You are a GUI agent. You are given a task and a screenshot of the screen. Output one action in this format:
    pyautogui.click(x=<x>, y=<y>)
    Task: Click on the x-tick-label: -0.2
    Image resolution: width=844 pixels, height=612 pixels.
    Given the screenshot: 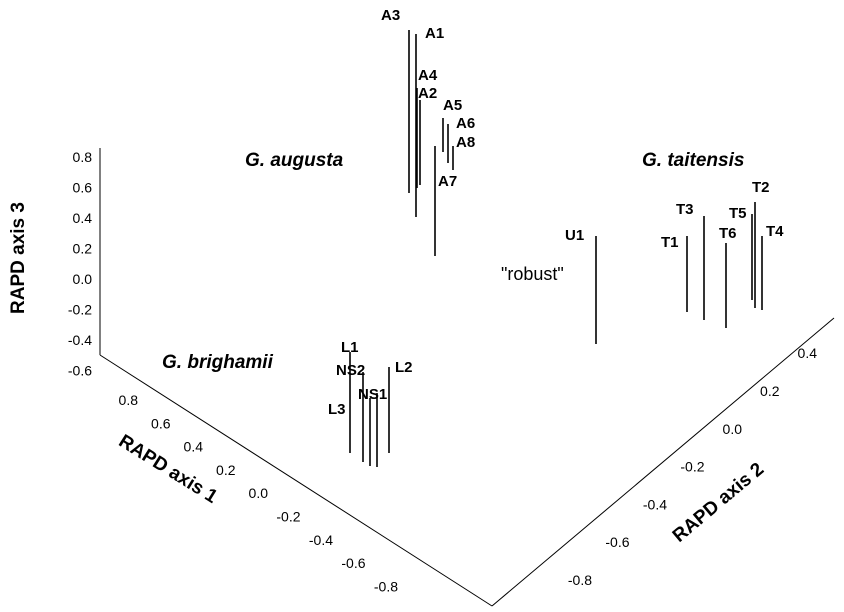 What is the action you would take?
    pyautogui.click(x=288, y=517)
    